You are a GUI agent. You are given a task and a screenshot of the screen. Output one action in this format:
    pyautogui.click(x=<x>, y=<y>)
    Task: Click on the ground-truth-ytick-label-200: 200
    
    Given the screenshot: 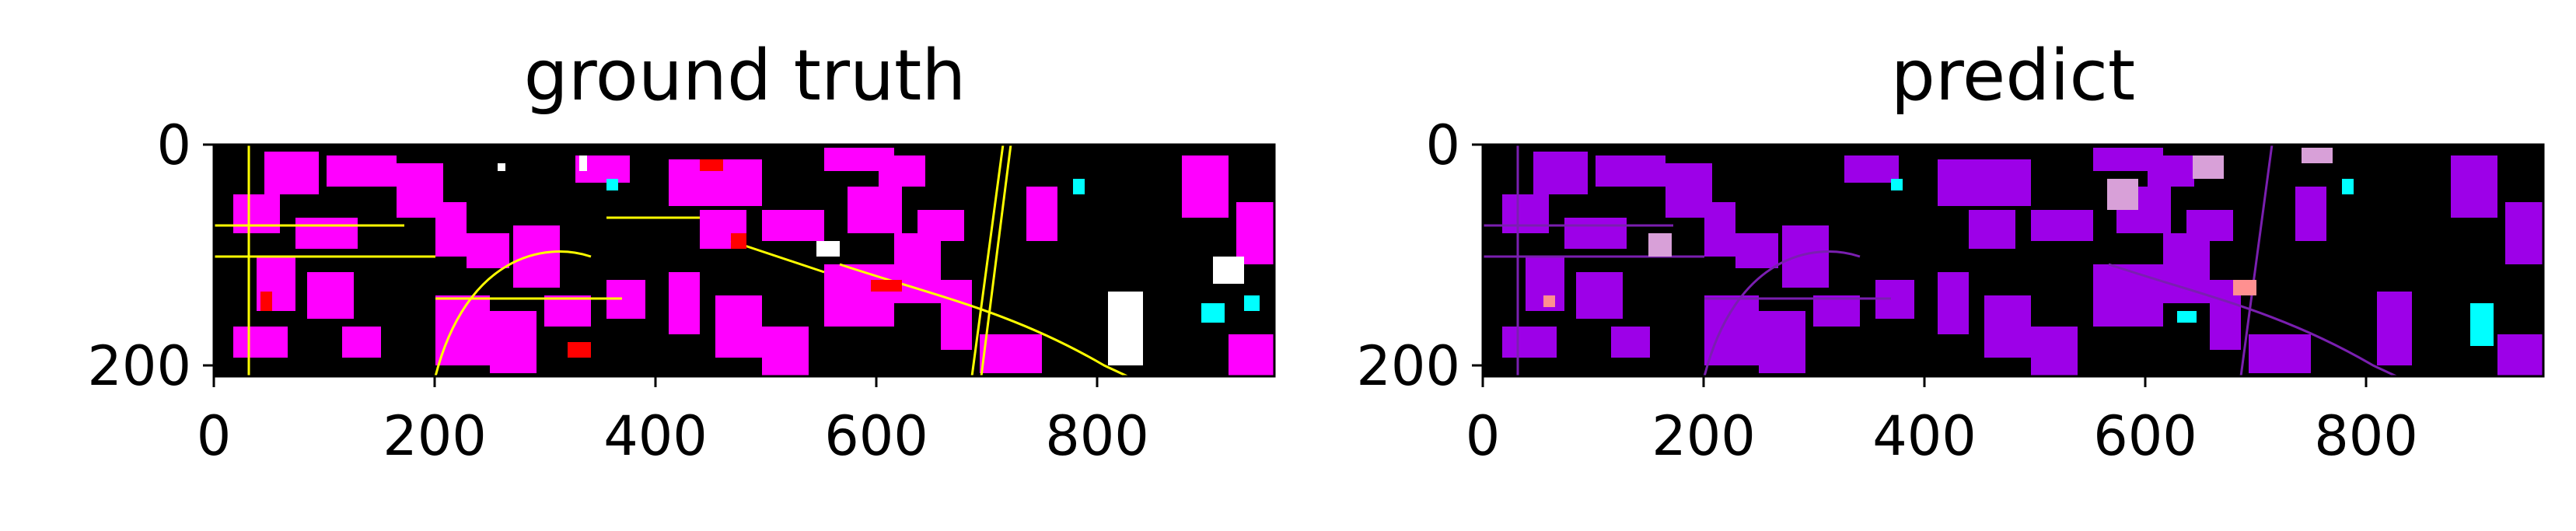 What is the action you would take?
    pyautogui.click(x=139, y=366)
    